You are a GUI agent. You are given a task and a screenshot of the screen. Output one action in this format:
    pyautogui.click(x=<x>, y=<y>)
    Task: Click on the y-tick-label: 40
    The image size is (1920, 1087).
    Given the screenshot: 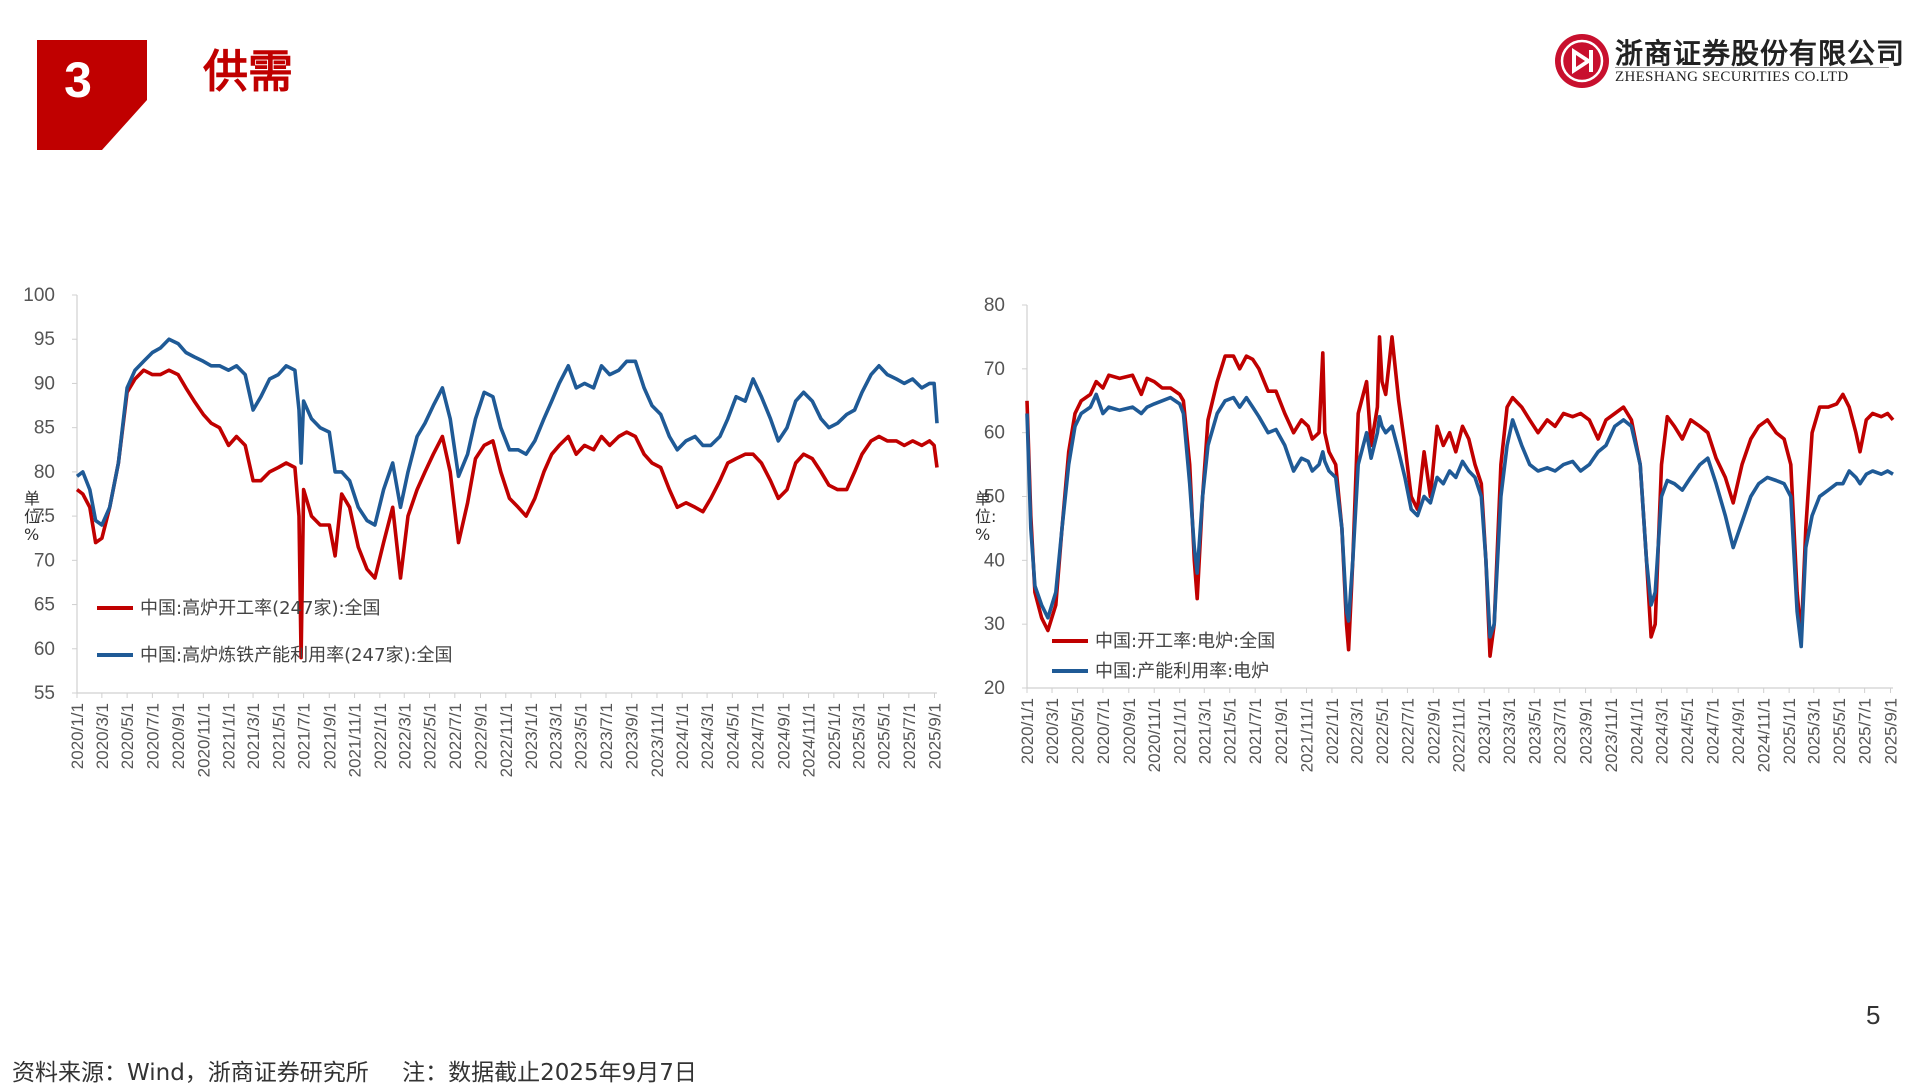 What is the action you would take?
    pyautogui.click(x=994, y=560)
    